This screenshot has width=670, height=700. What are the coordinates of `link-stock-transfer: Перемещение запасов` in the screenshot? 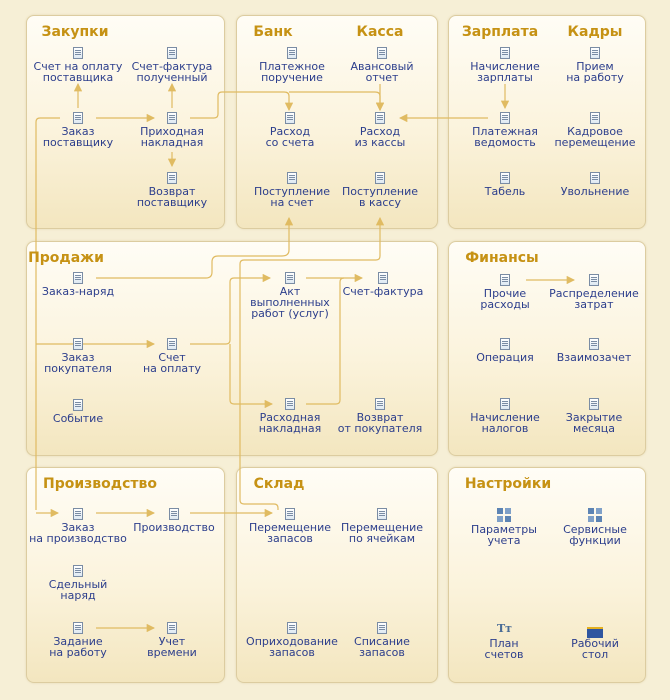 It's located at (290, 526).